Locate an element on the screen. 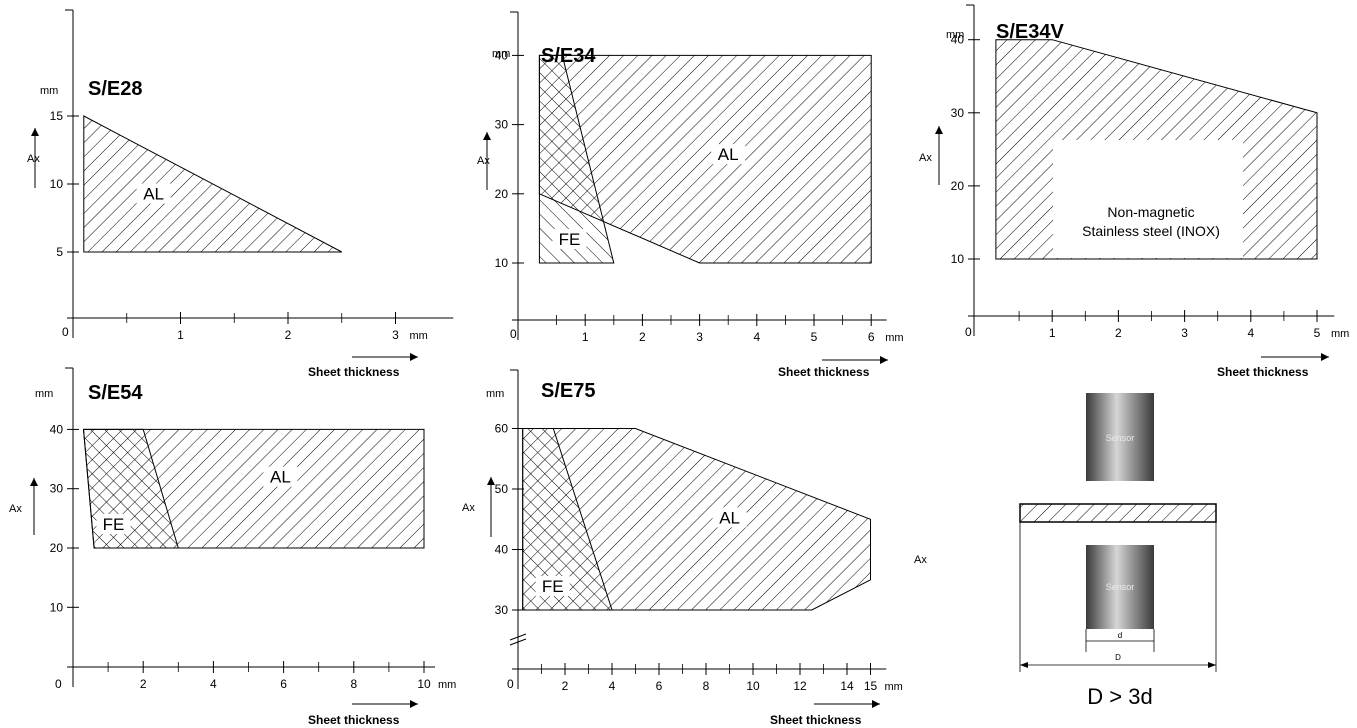  upper-sensor-label: Sensor is located at coordinates (1120, 438).